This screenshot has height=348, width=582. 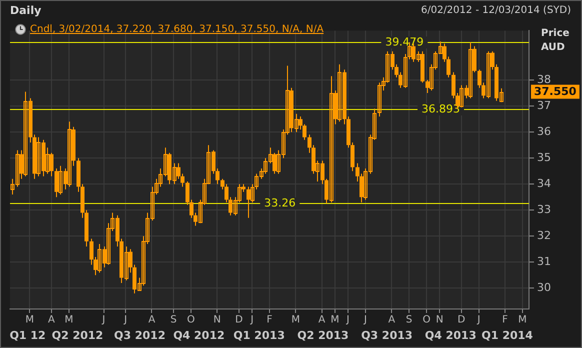 I want to click on y-tick-label: 35, so click(x=544, y=157).